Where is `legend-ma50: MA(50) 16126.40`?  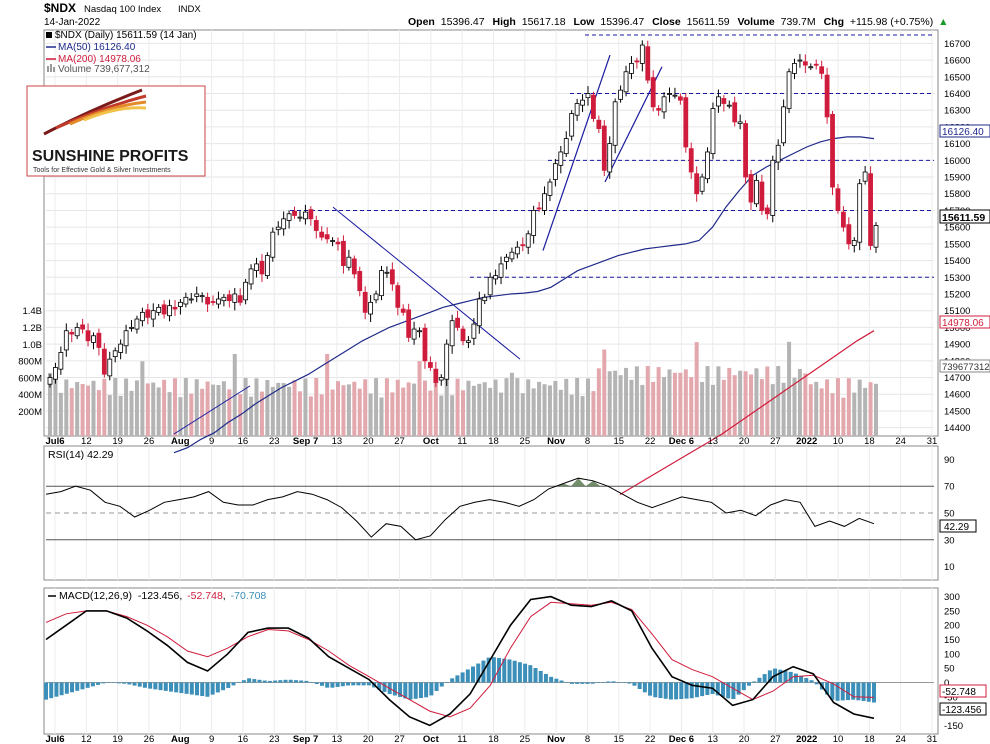 legend-ma50: MA(50) 16126.40 is located at coordinates (97, 47).